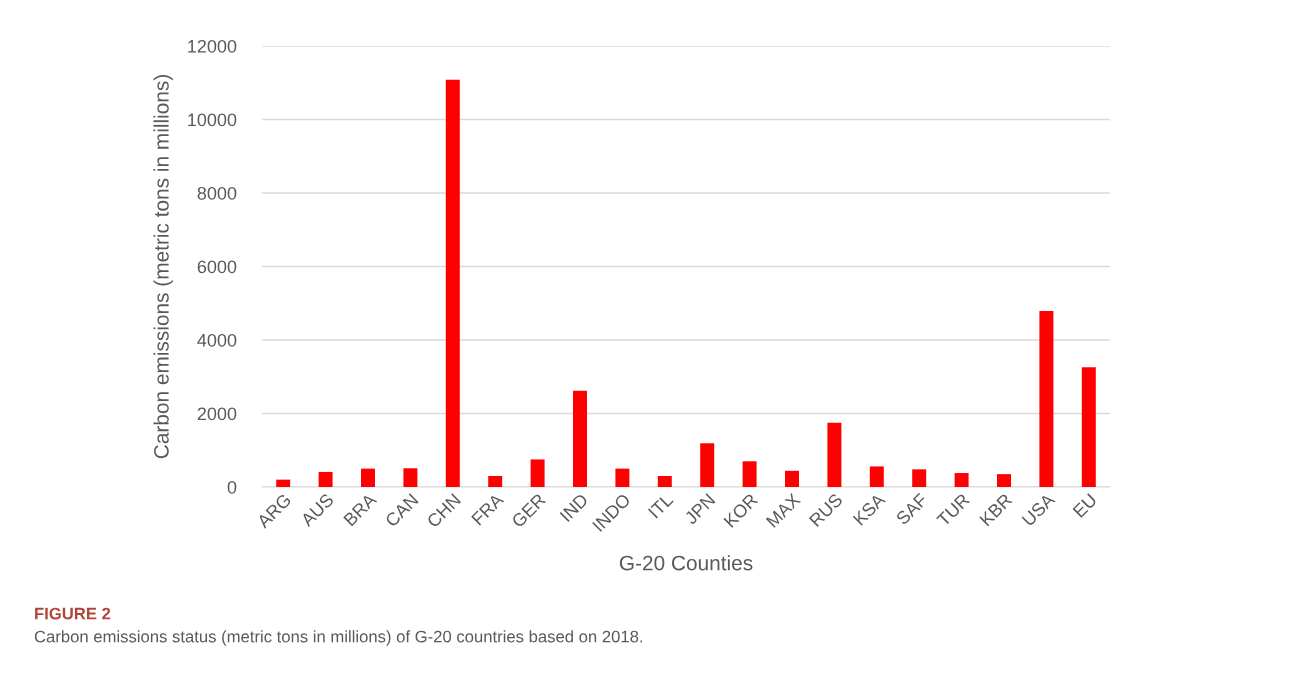 The width and height of the screenshot is (1290, 673). What do you see at coordinates (1085, 505) in the screenshot?
I see `x-tick-label: EU` at bounding box center [1085, 505].